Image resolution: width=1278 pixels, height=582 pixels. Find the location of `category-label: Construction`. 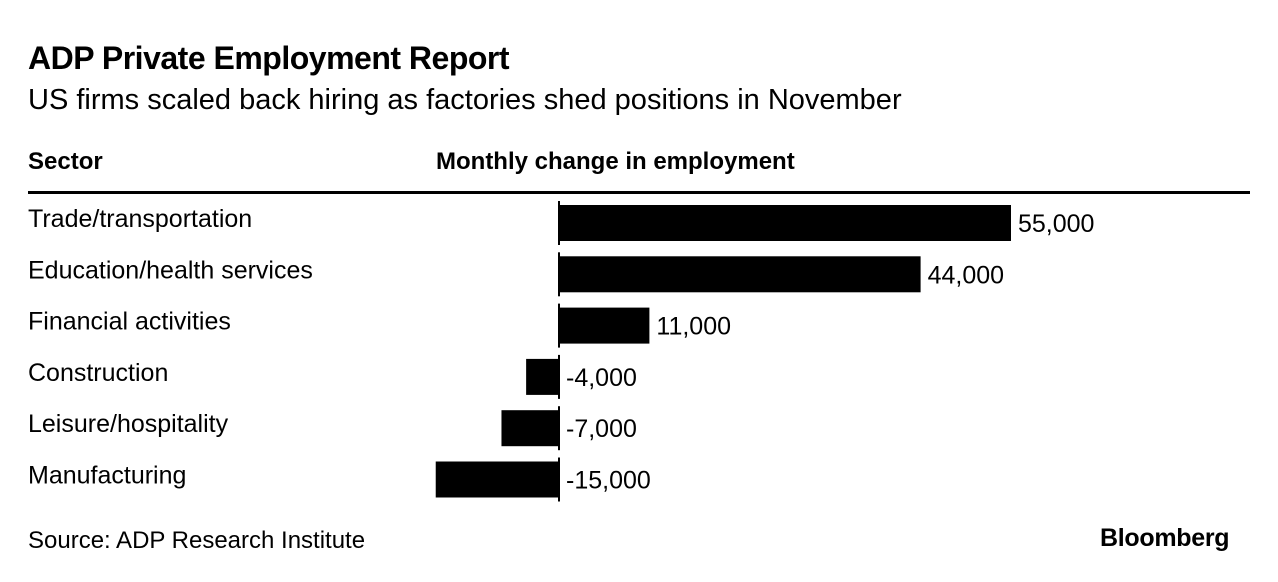

category-label: Construction is located at coordinates (98, 373).